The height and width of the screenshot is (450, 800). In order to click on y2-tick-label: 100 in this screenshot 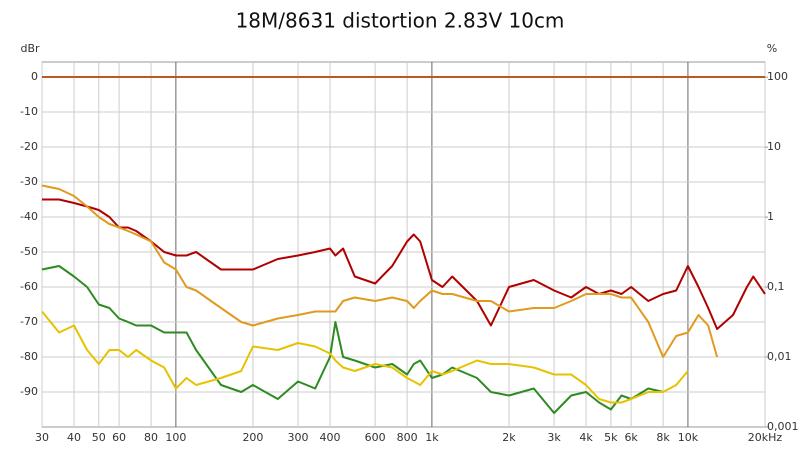, I will do `click(777, 76)`.